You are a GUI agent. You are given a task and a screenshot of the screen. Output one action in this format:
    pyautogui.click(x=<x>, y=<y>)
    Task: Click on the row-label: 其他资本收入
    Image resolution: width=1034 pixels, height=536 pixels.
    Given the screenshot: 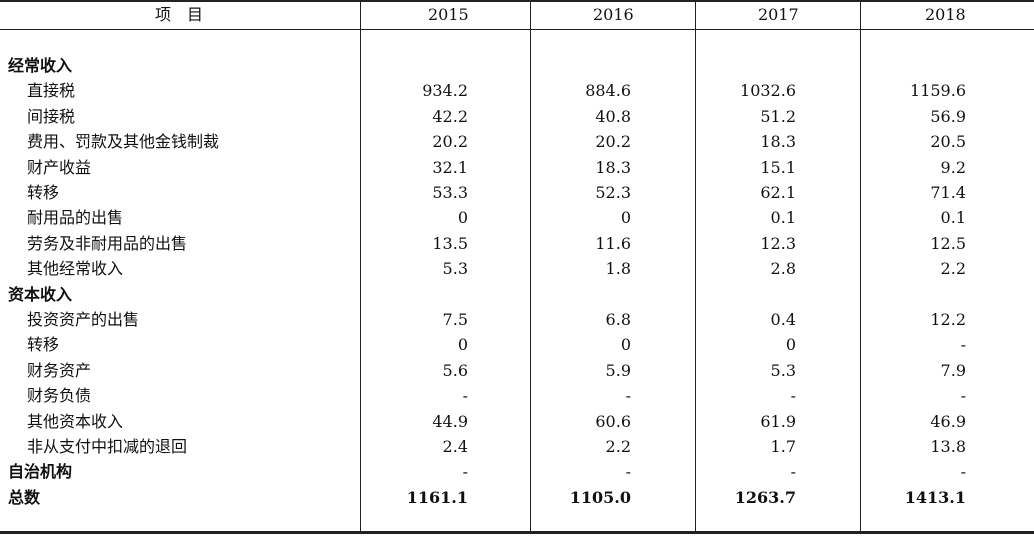 What is the action you would take?
    pyautogui.click(x=75, y=421)
    